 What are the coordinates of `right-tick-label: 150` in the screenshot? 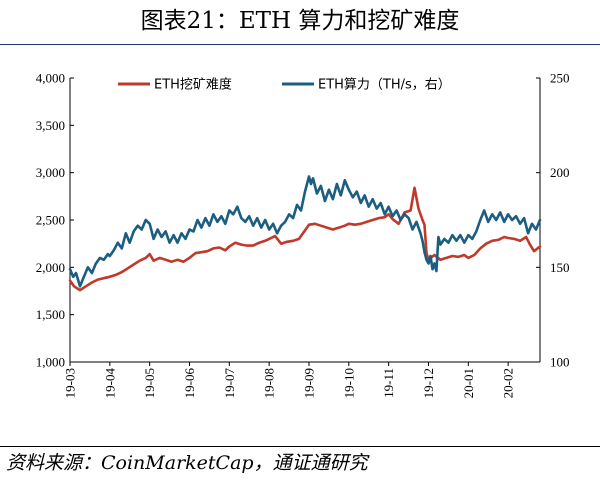 It's located at (560, 267).